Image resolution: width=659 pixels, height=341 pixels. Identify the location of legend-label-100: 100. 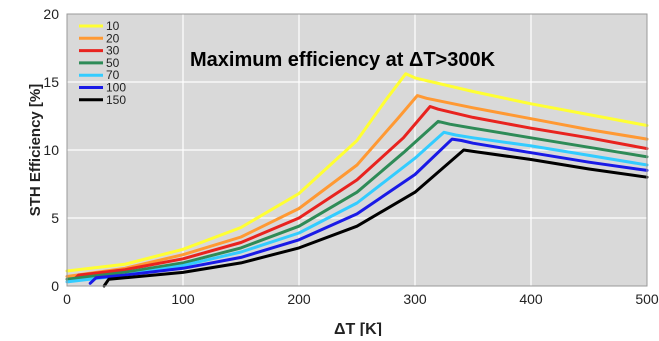
(116, 88).